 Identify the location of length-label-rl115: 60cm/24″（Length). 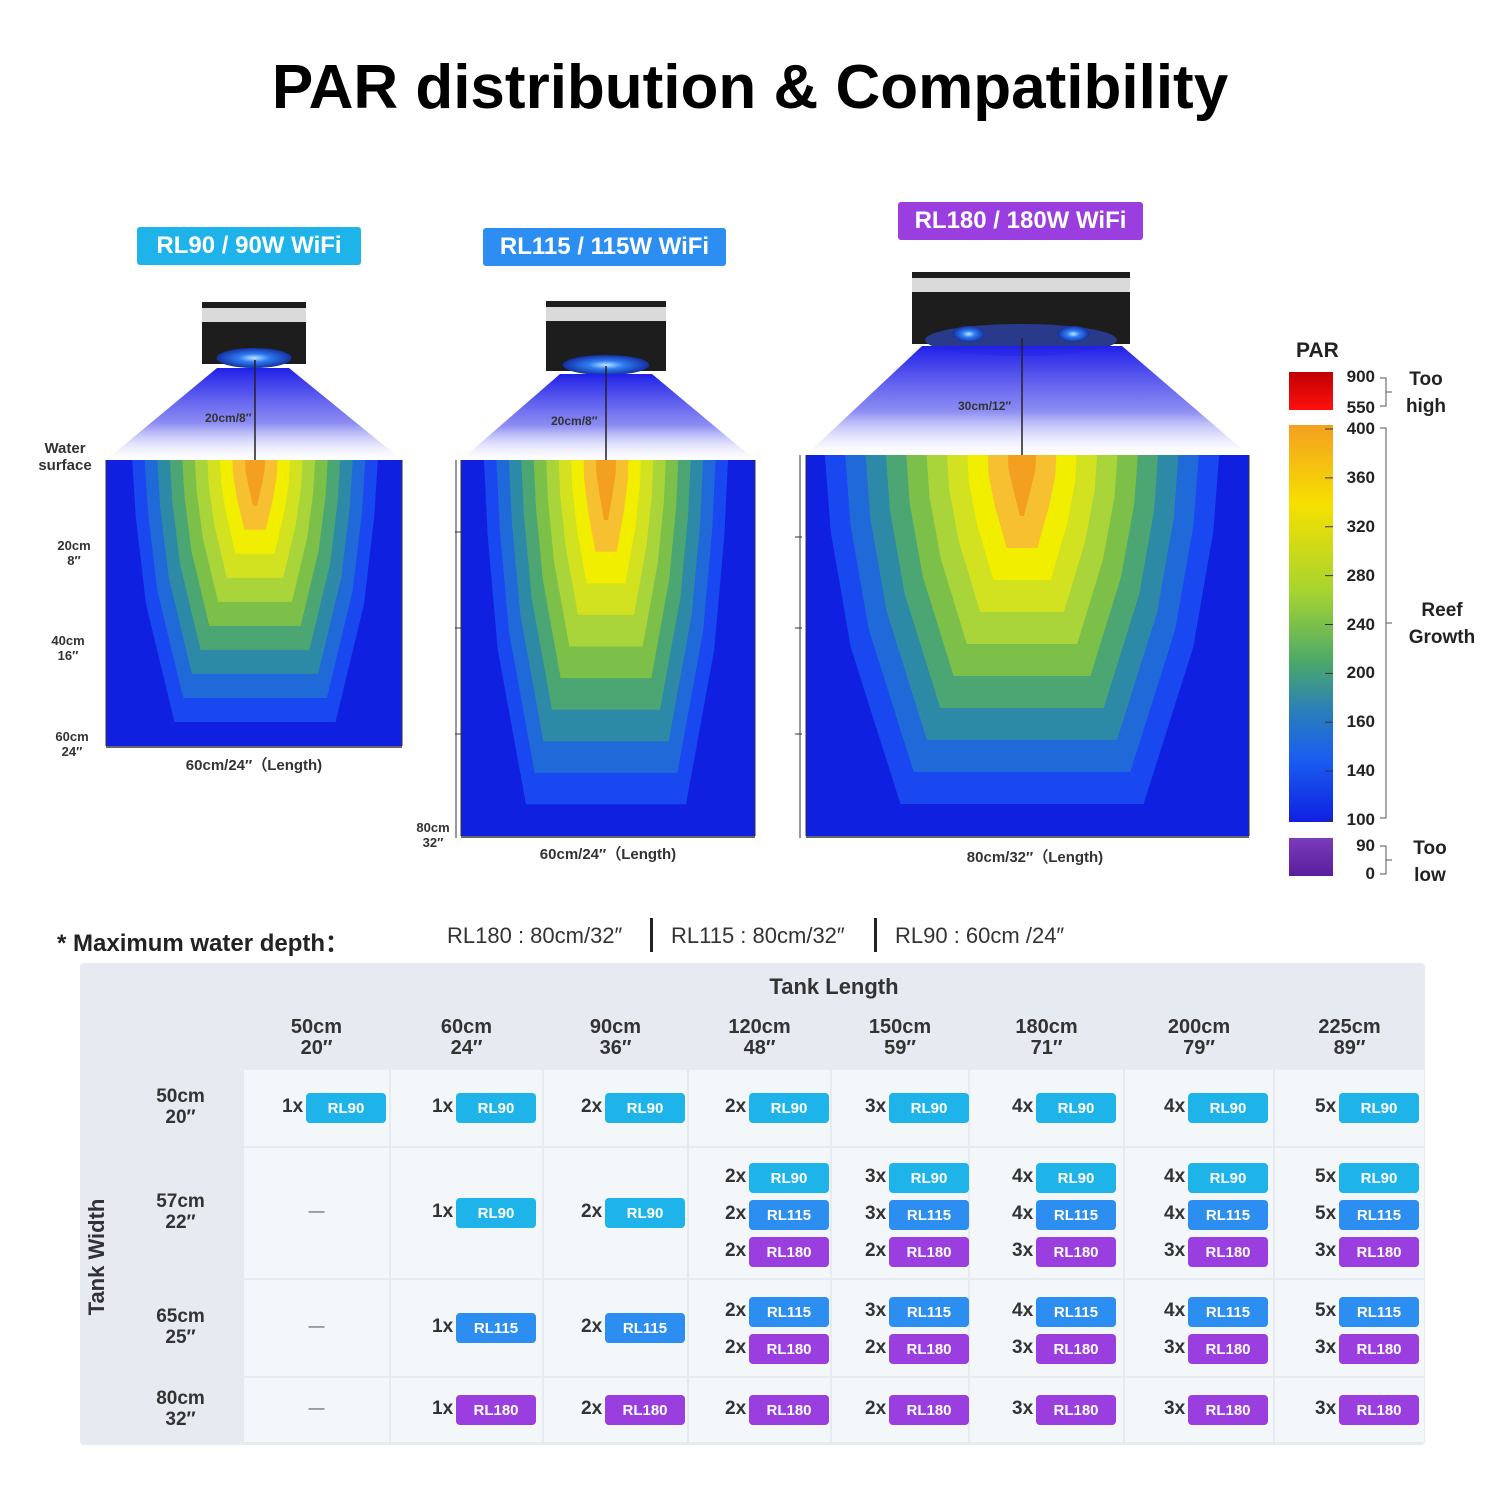
(608, 854).